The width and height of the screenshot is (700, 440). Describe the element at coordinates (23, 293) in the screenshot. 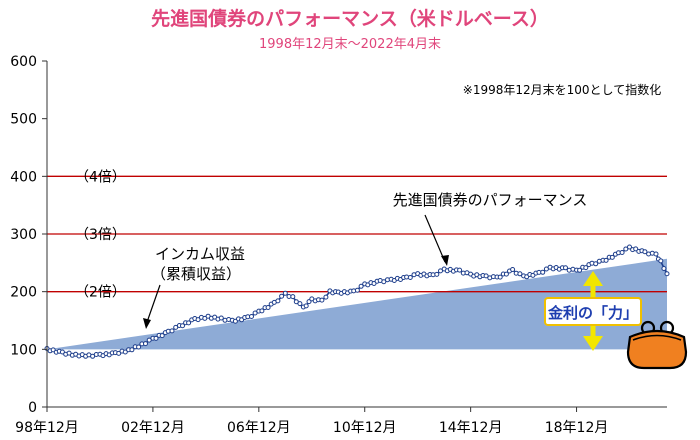

I see `y-tick-label-200: 200` at that location.